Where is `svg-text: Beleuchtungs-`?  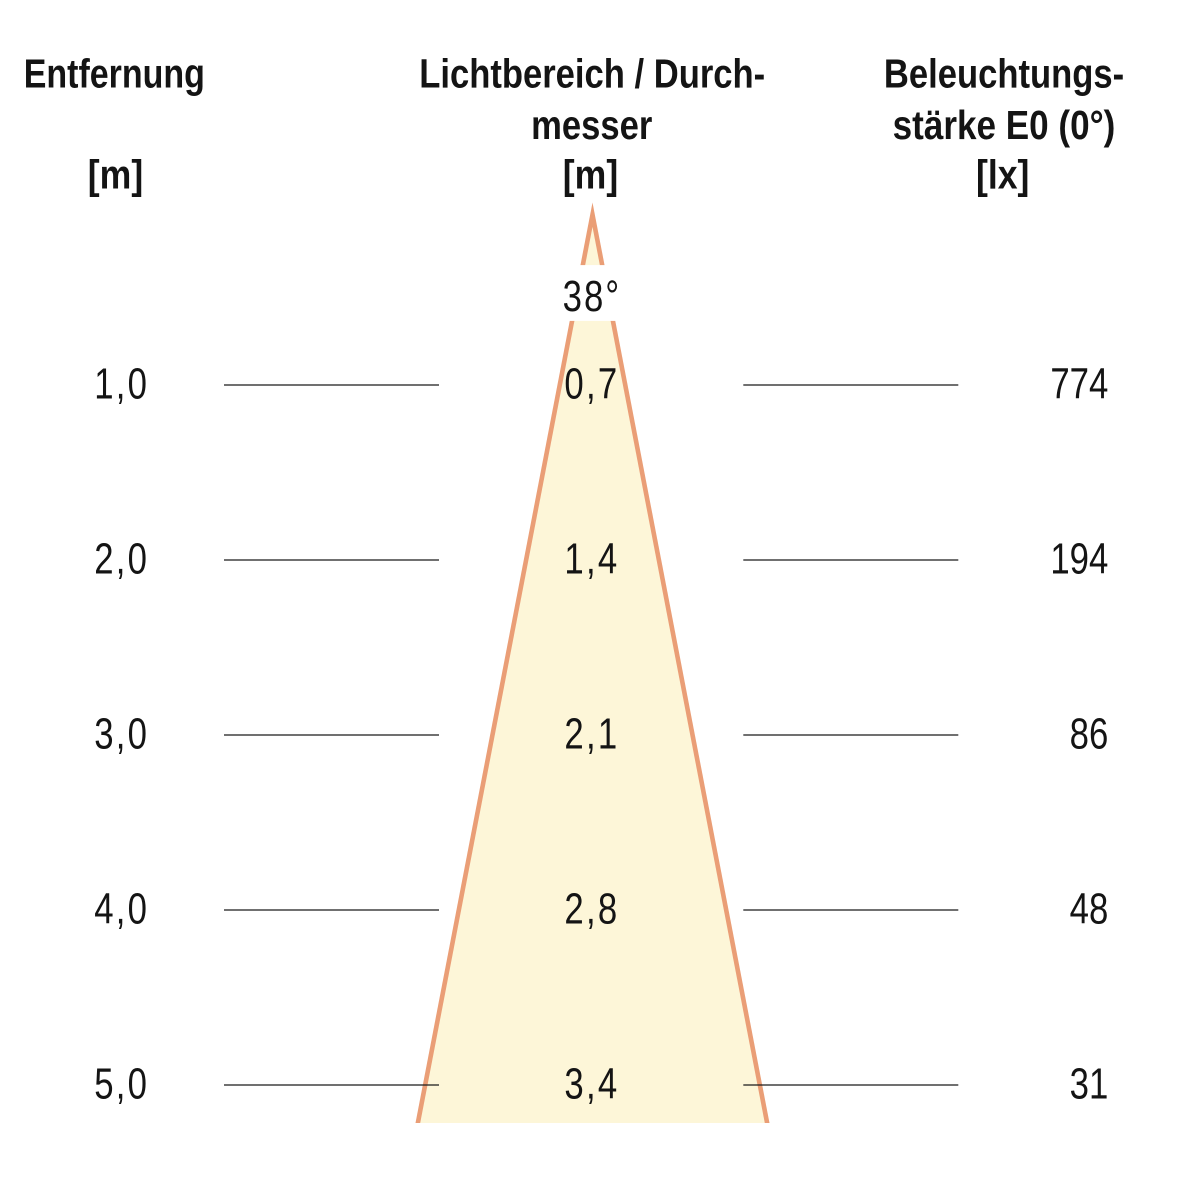 svg-text: Beleuchtungs- is located at coordinates (1004, 74).